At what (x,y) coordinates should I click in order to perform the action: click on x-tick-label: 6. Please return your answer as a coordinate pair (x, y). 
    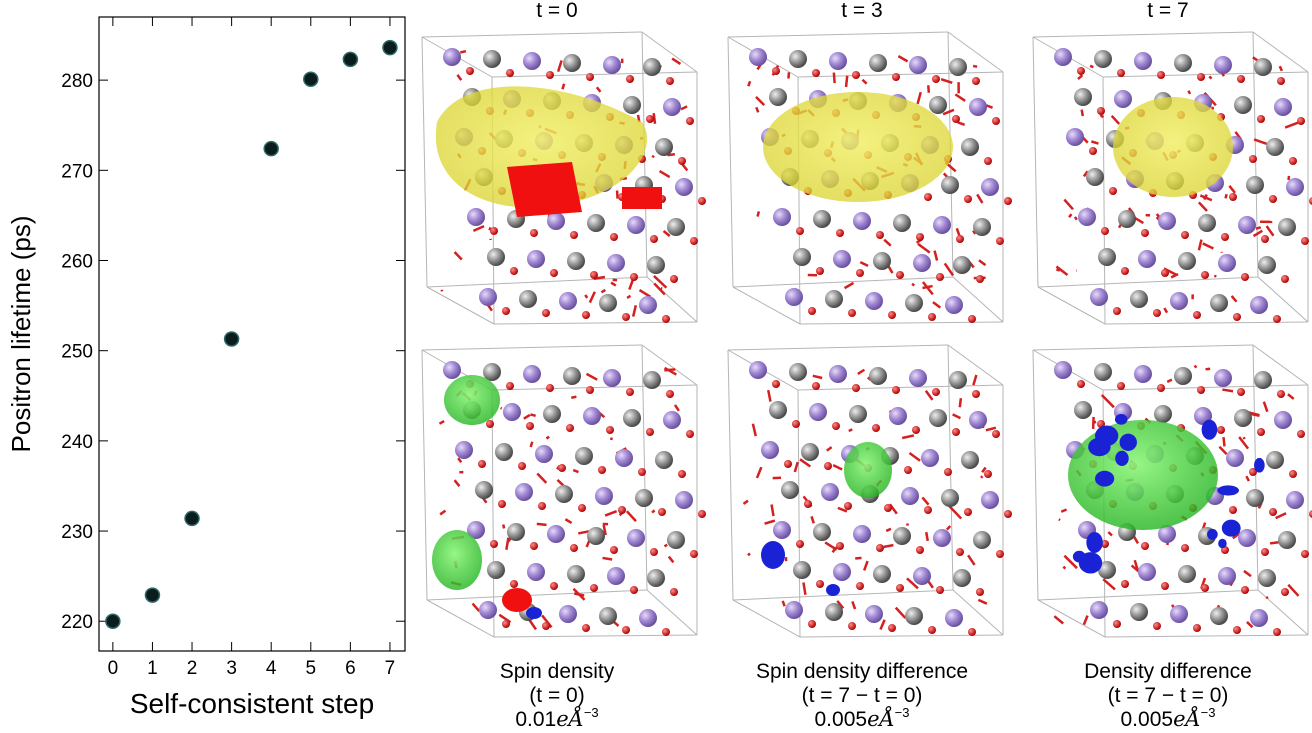
    Looking at the image, I should click on (350, 668).